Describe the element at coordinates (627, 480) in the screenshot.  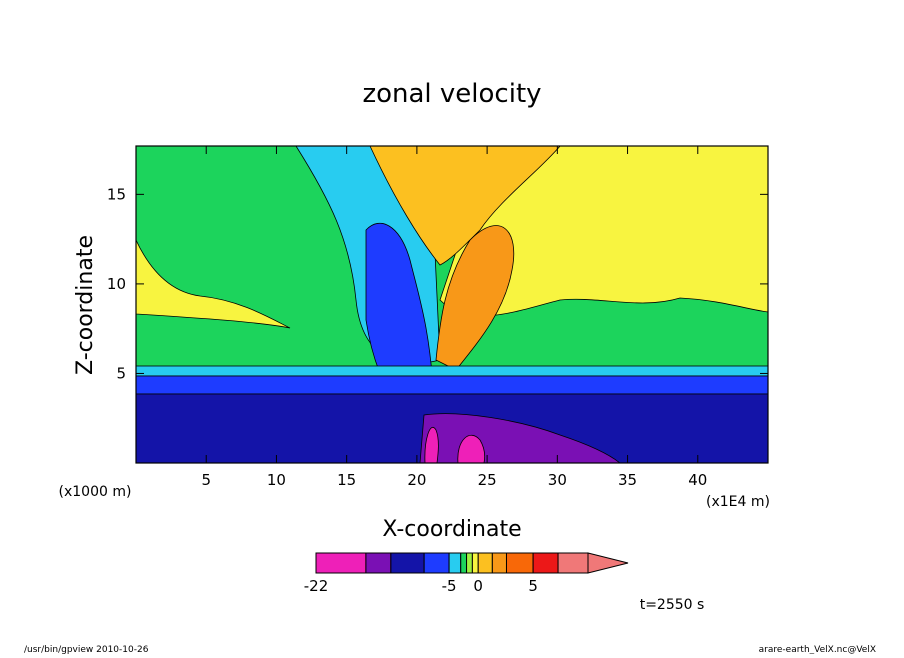
I see `x-tick-label: 35` at that location.